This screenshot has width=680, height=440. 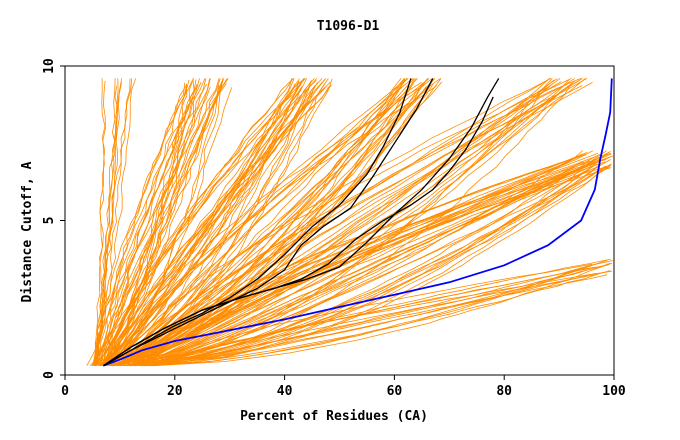 I want to click on x-tick-label: 0, so click(x=65, y=391).